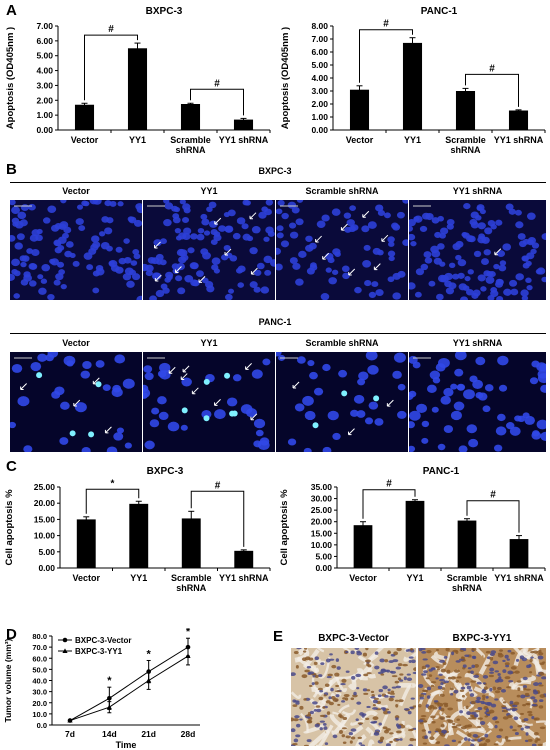 The width and height of the screenshot is (550, 750). Describe the element at coordinates (76, 191) in the screenshot. I see `panel-b-col-vector: Vector` at that location.